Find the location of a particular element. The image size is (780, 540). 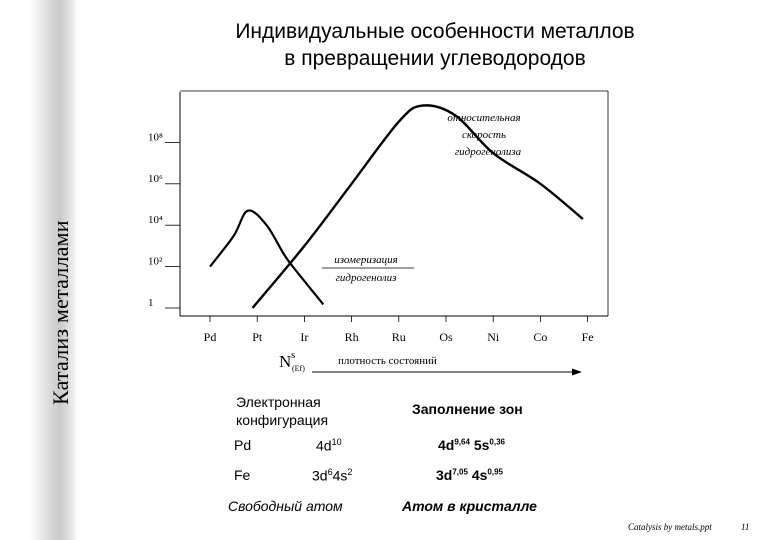

table-head-left: Электронная конфигурация is located at coordinates (282, 411).